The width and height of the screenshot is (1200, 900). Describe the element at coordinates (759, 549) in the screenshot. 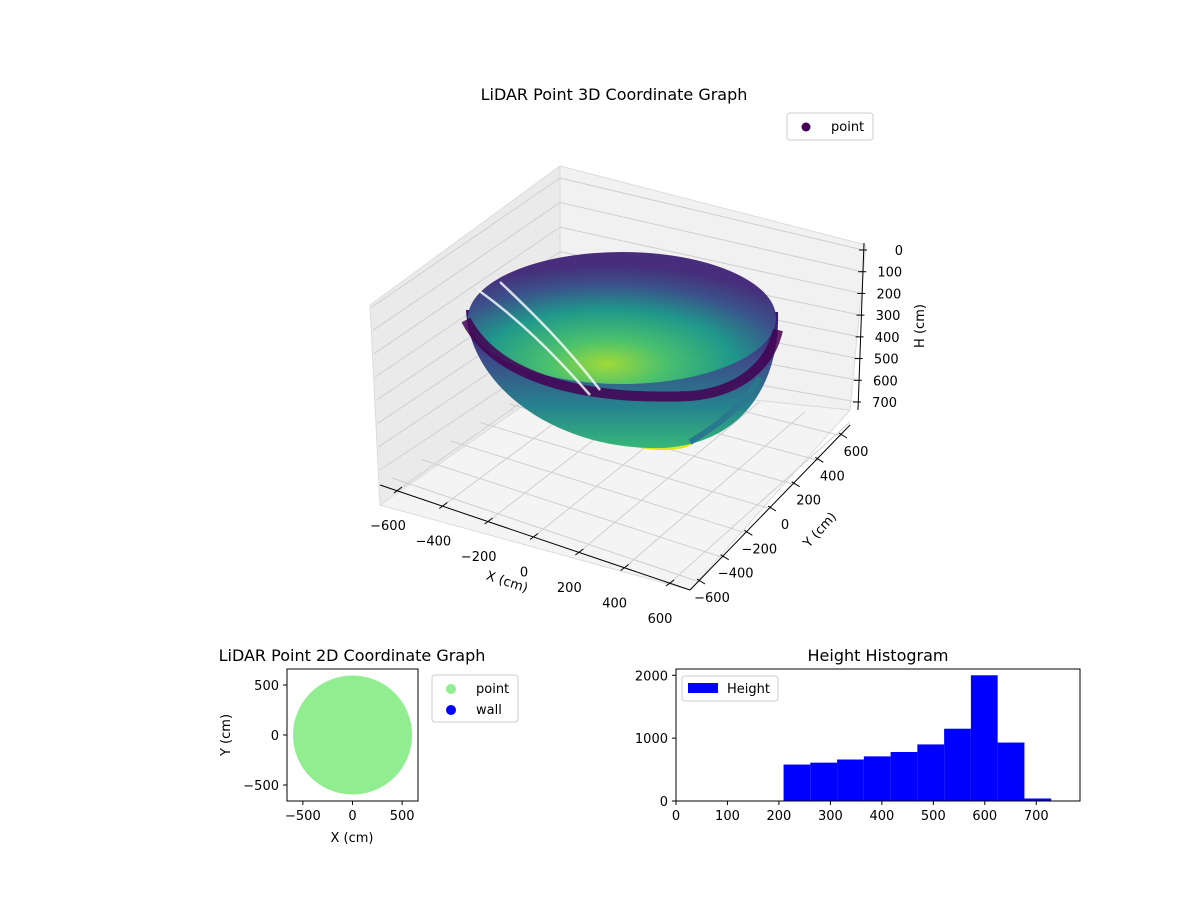

I see `y-tick-label-3d: −200` at that location.